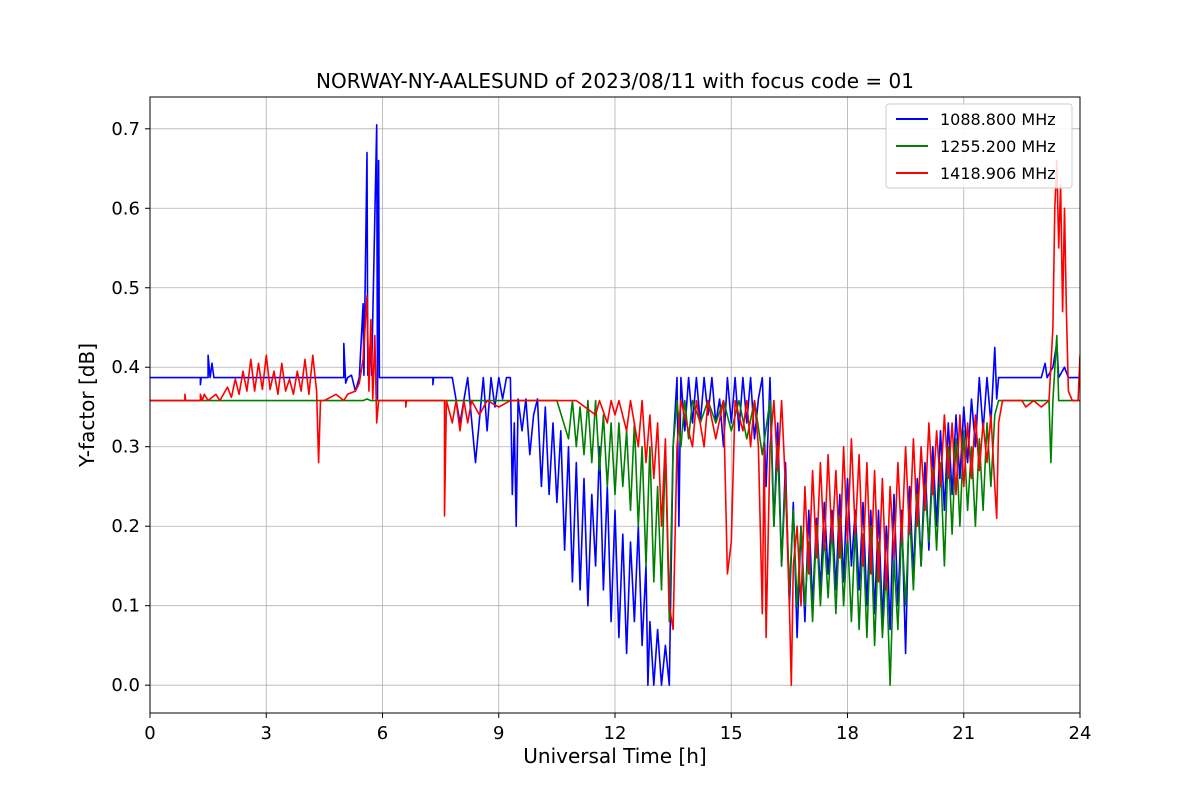 This screenshot has width=1200, height=800. I want to click on y-tick-label: 0.3, so click(125, 447).